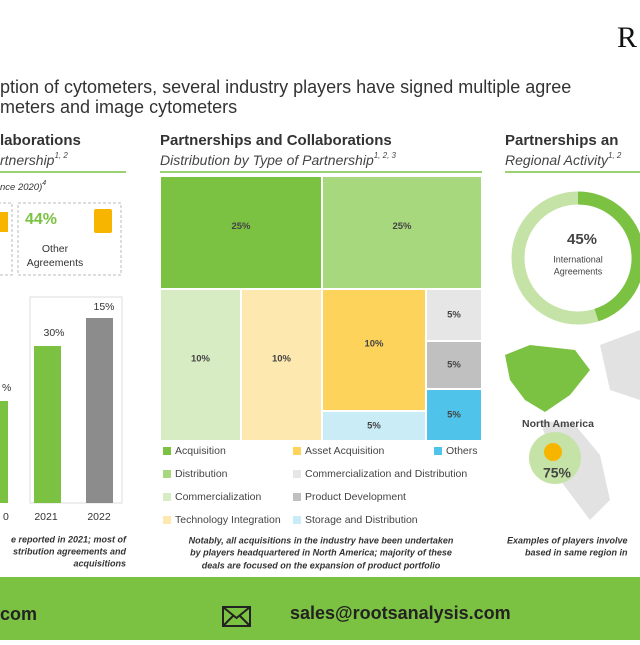 The image size is (640, 645). What do you see at coordinates (386, 474) in the screenshot?
I see `legend-label: Commercialization and Distribution` at bounding box center [386, 474].